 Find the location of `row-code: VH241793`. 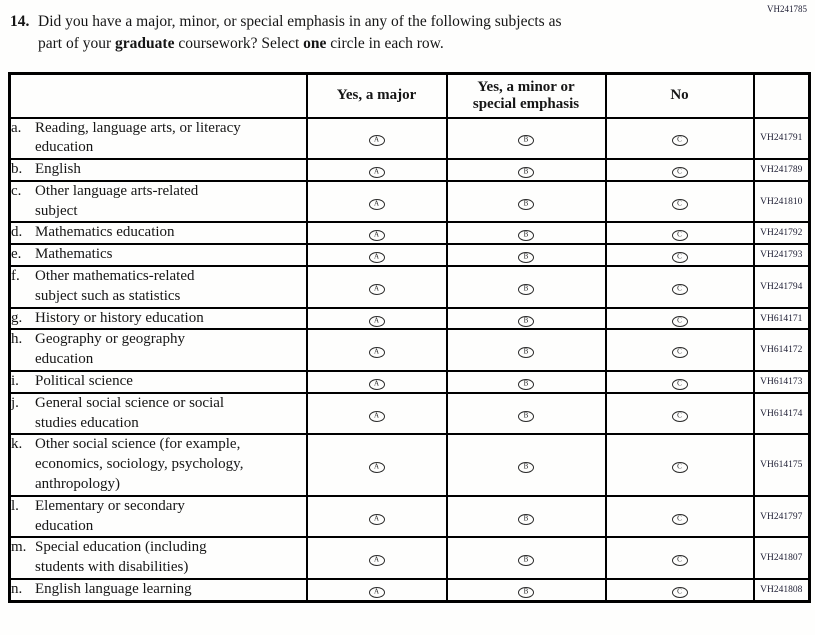

row-code: VH241793 is located at coordinates (781, 255).